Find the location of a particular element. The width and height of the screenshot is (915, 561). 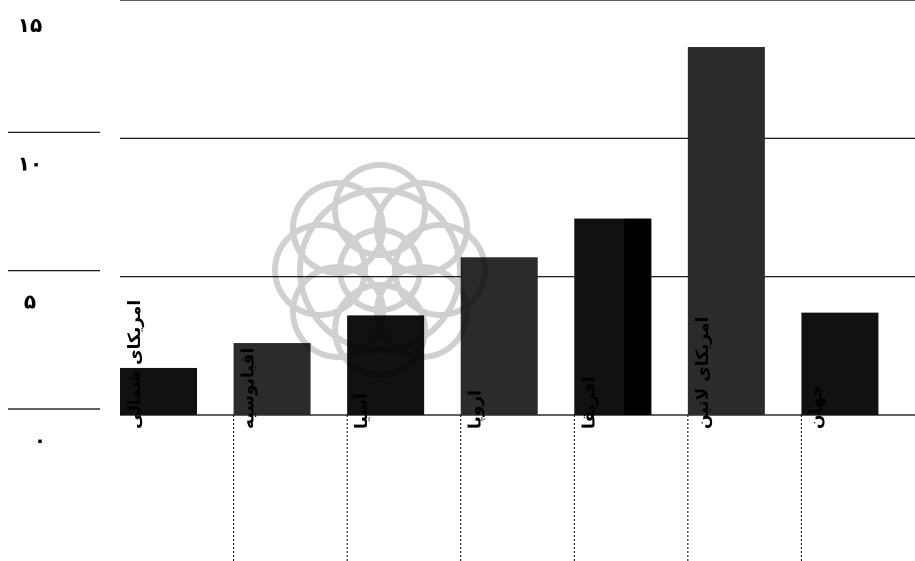

x-category-label: جهان is located at coordinates (816, 407).